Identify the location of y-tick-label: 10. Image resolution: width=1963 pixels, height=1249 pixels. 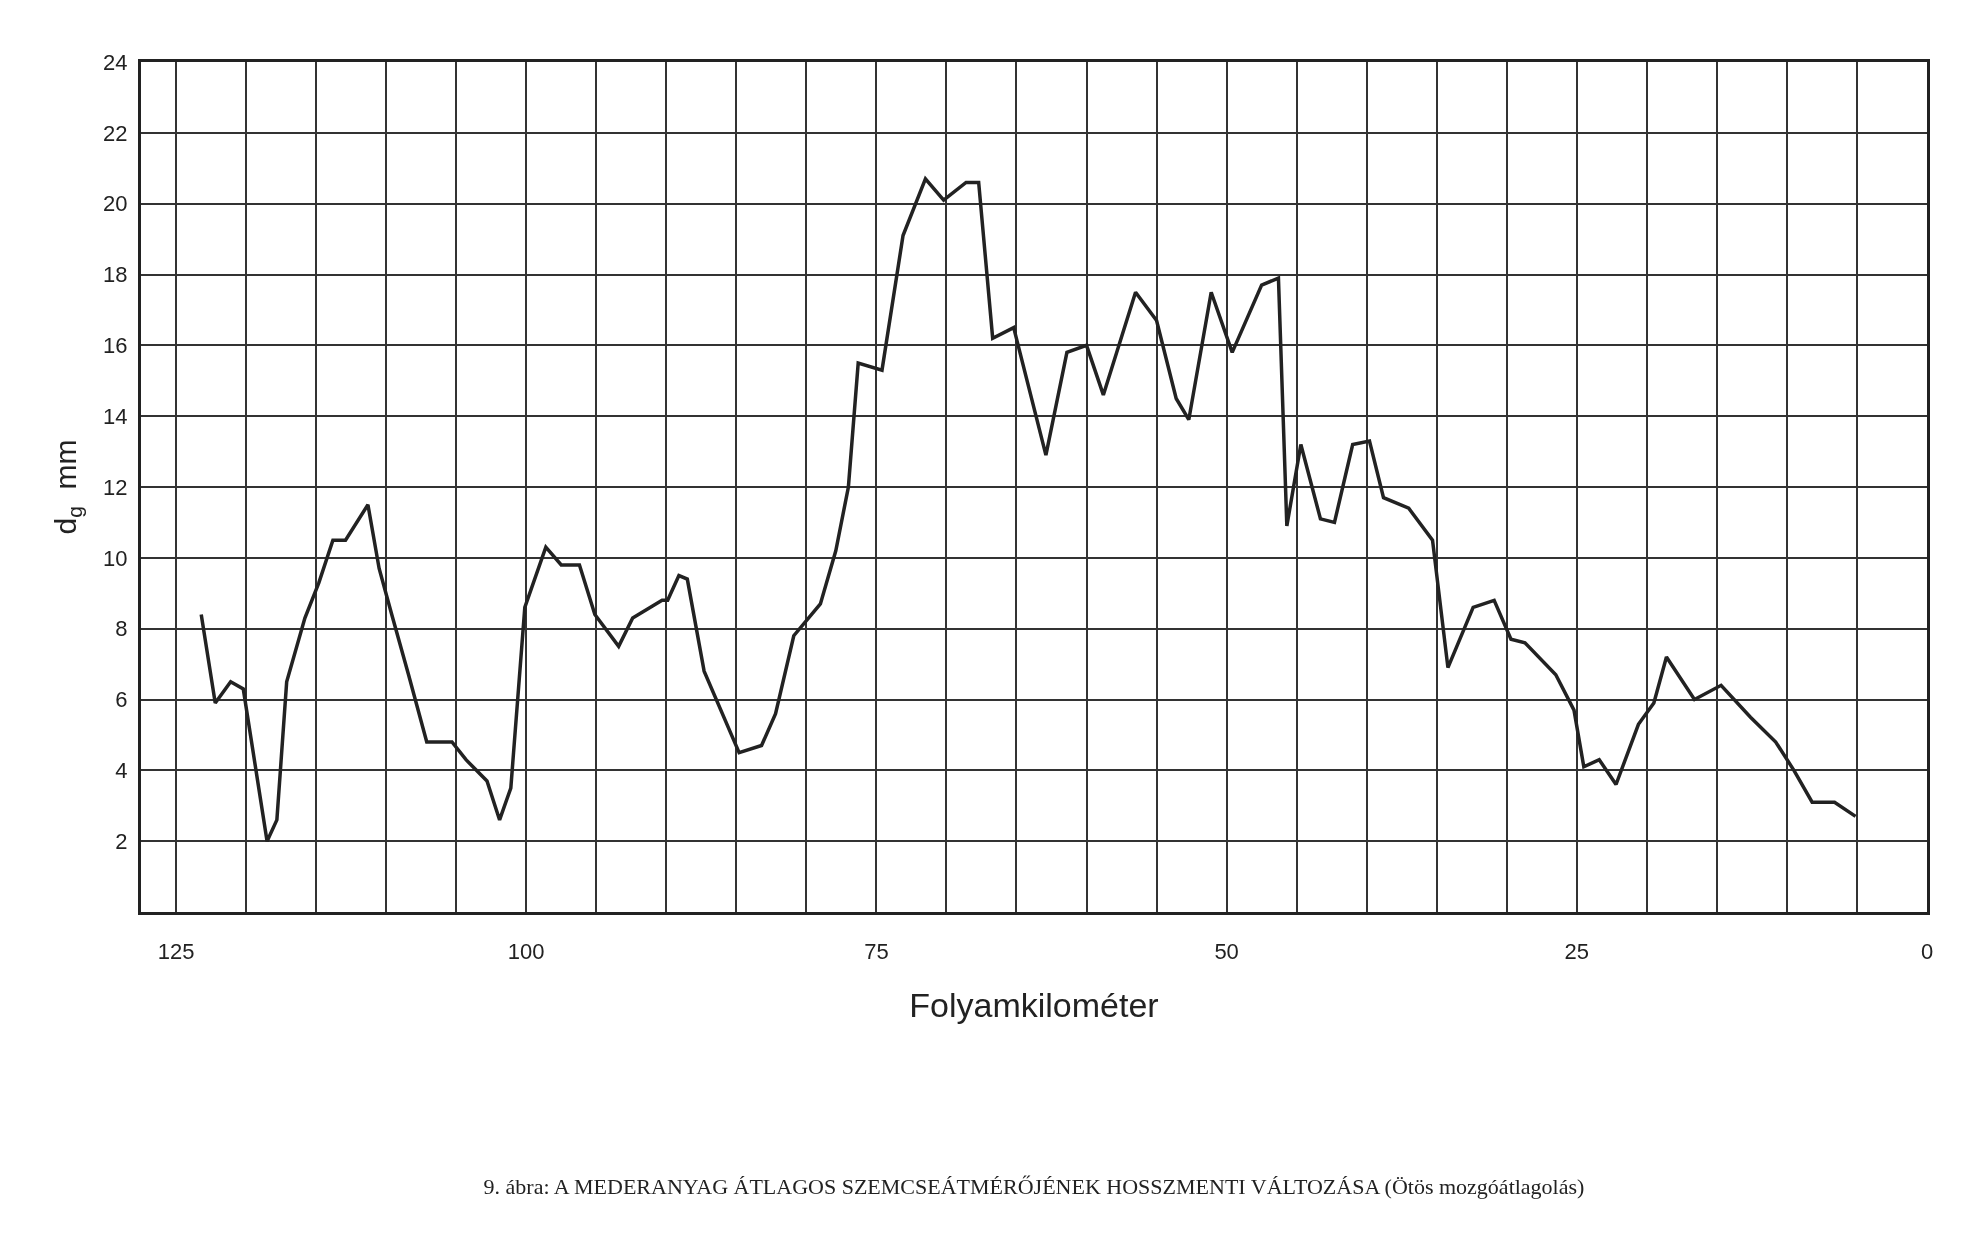
(115, 558).